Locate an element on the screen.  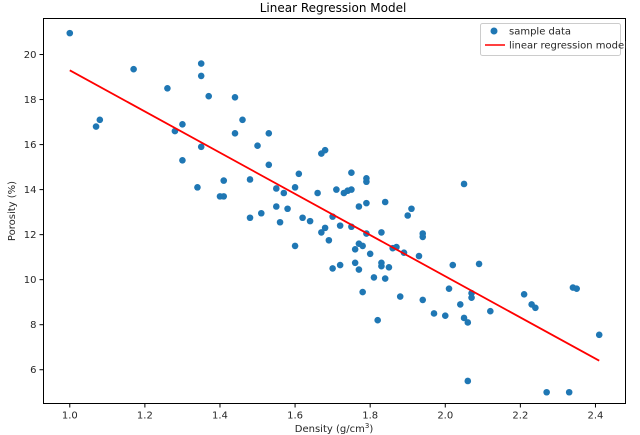
y-axis-label: Porosity (%) is located at coordinates (12, 211).